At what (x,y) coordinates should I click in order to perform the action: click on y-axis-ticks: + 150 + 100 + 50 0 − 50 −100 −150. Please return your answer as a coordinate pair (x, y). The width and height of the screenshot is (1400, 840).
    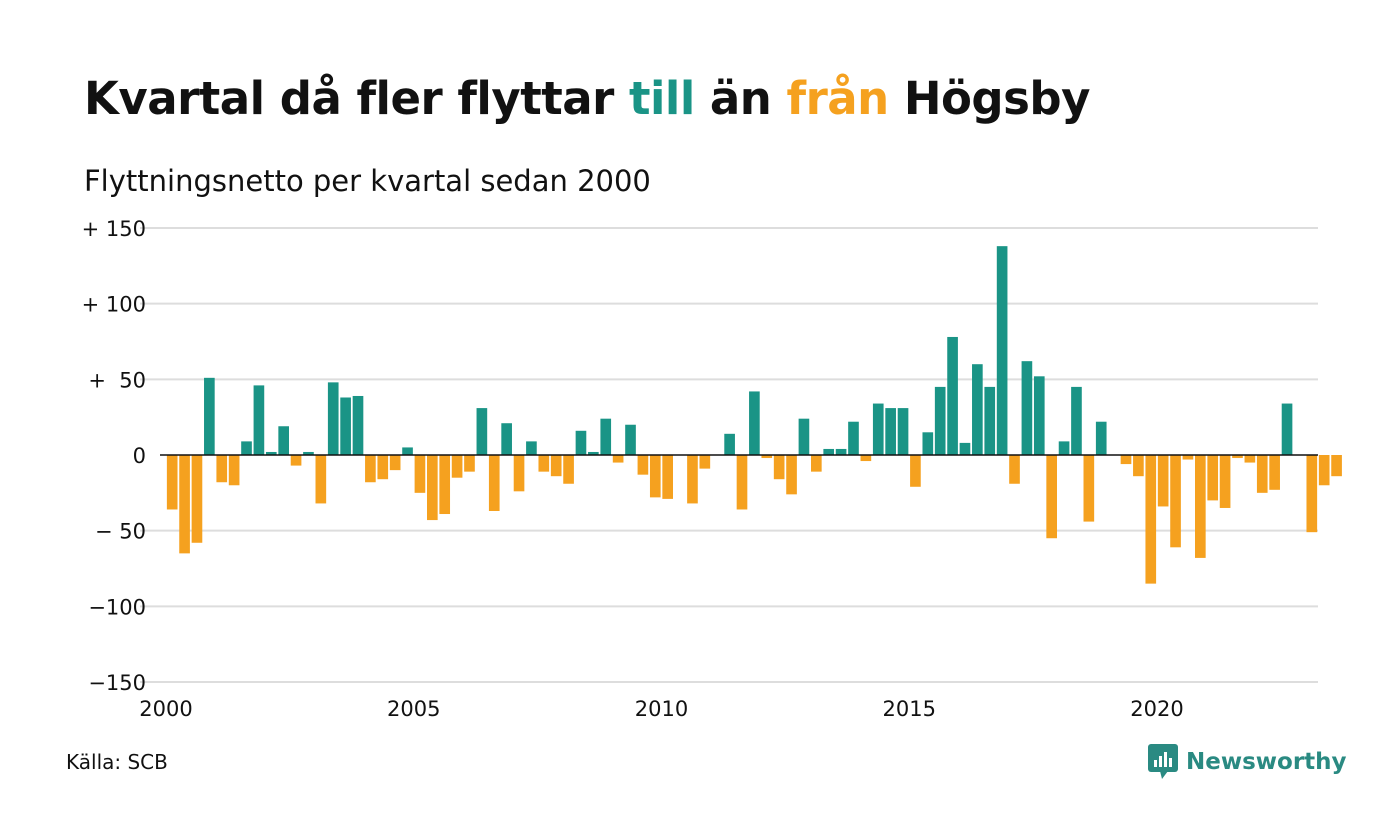
    Looking at the image, I should click on (114, 456).